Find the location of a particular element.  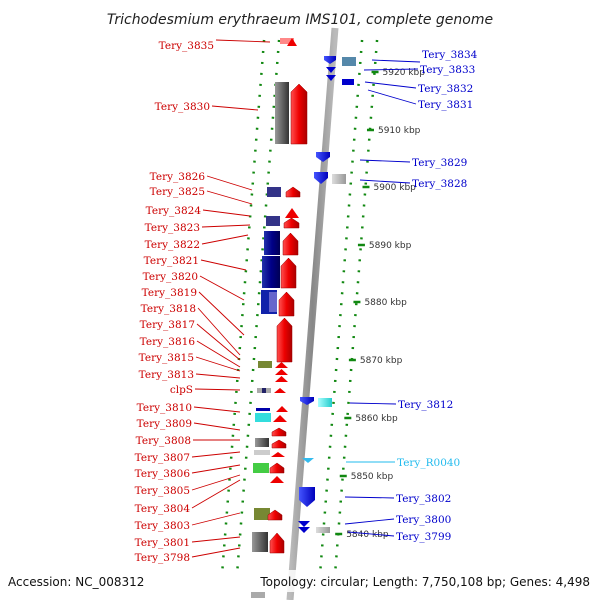

accession-text: Accession: NC_008312 is located at coordinates (76, 582).